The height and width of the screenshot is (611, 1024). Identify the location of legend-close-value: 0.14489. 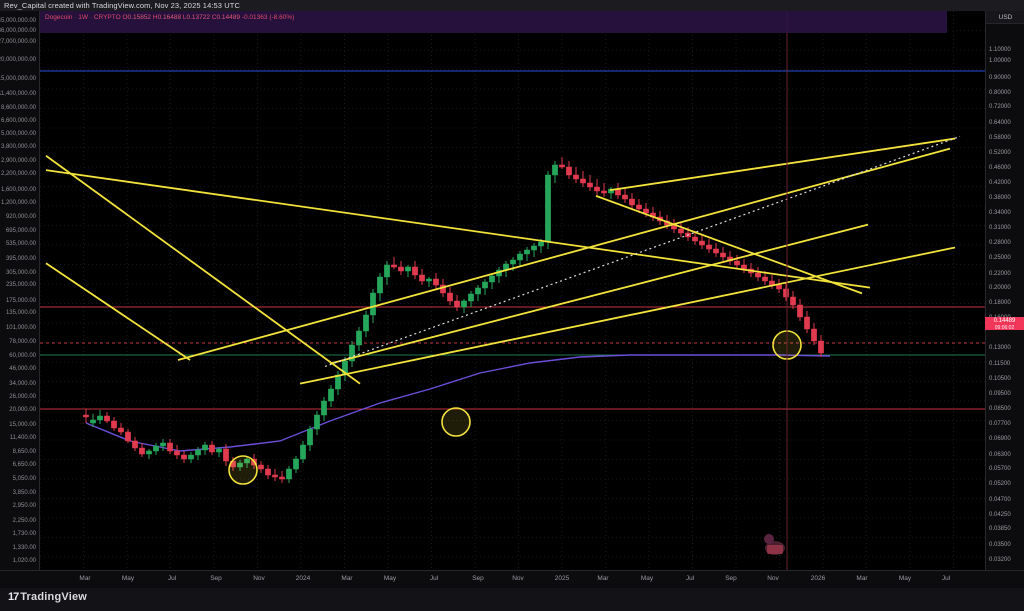
(228, 17).